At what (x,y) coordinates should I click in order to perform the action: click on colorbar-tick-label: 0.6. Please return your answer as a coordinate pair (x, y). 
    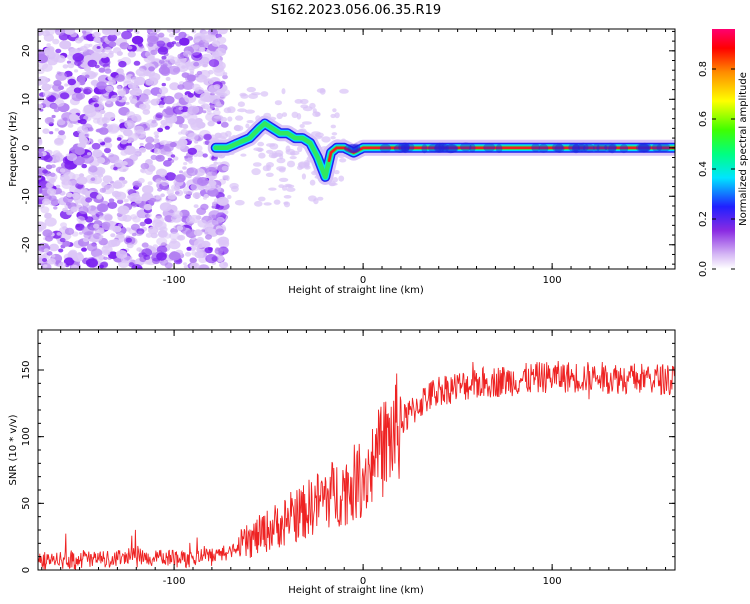
    Looking at the image, I should click on (703, 119).